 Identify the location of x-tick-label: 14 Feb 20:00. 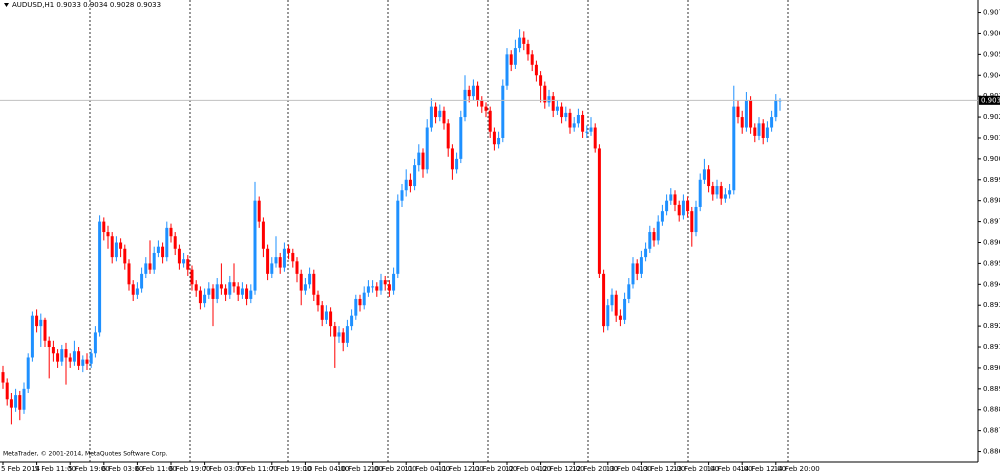
(797, 469).